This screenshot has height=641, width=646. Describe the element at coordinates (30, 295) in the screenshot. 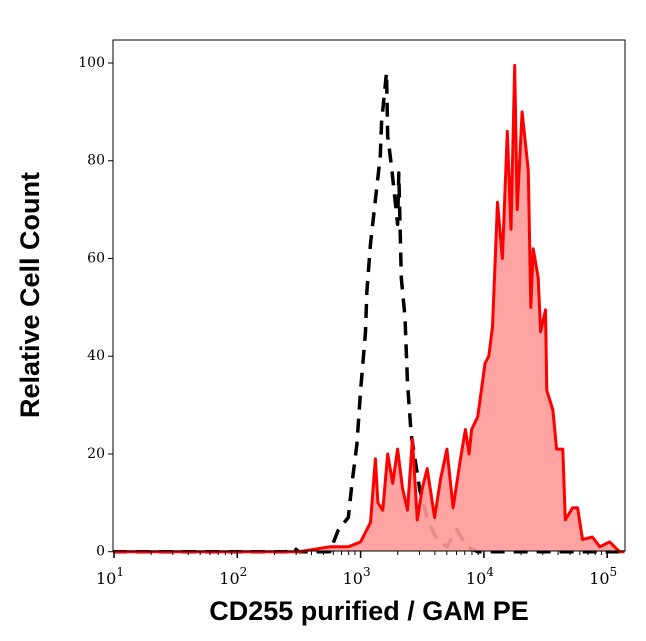

I see `y-axis-title: Relative Cell Count` at that location.